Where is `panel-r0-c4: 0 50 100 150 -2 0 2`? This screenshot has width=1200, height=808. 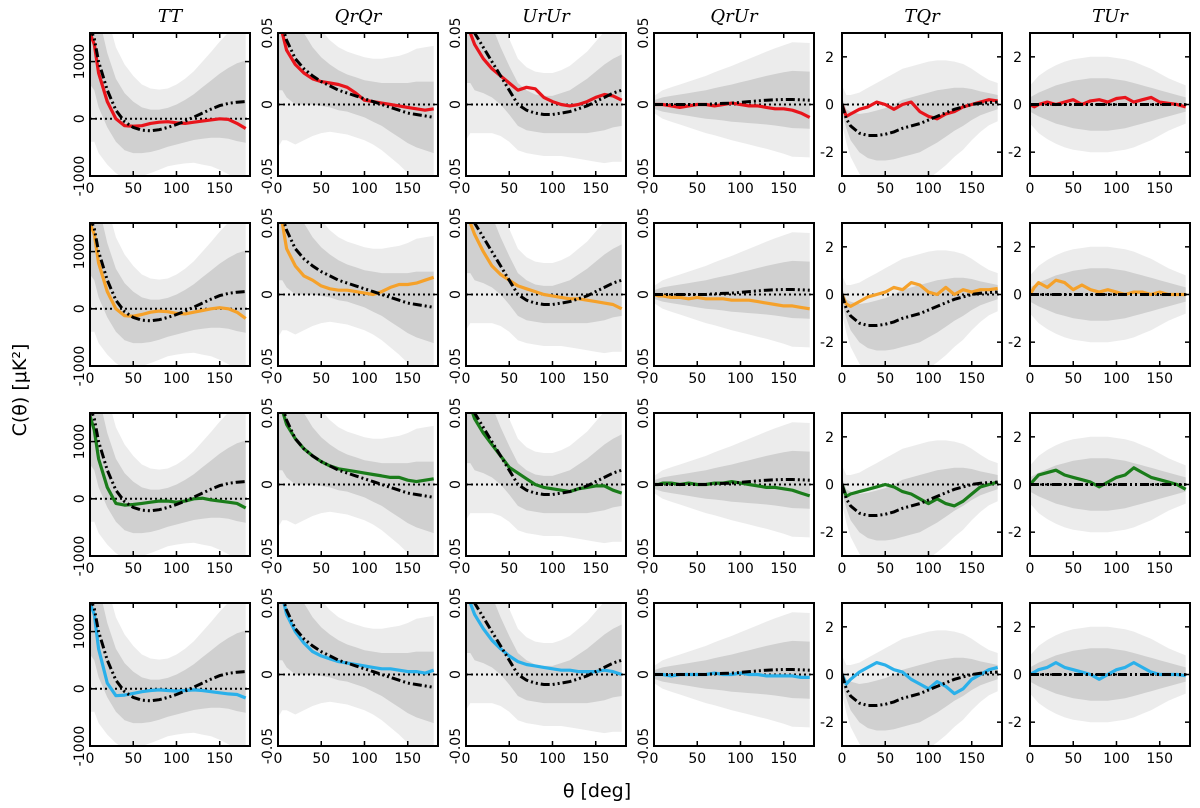
panel-r0-c4: 0 50 100 150 -2 0 2 is located at coordinates (911, 114).